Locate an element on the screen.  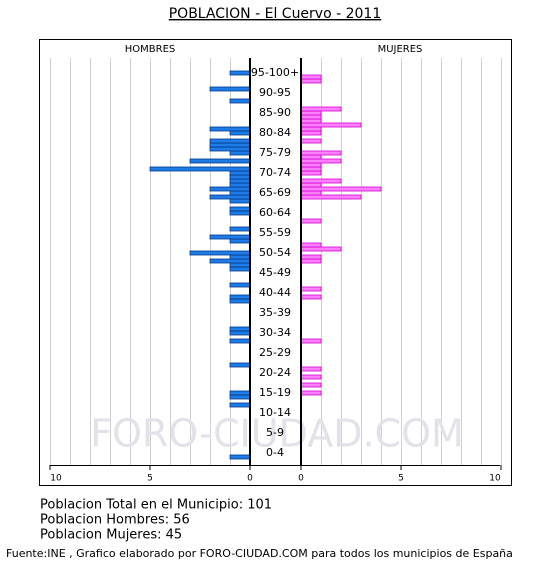
stat: Poblacion Mujeres: 45 is located at coordinates (111, 535).